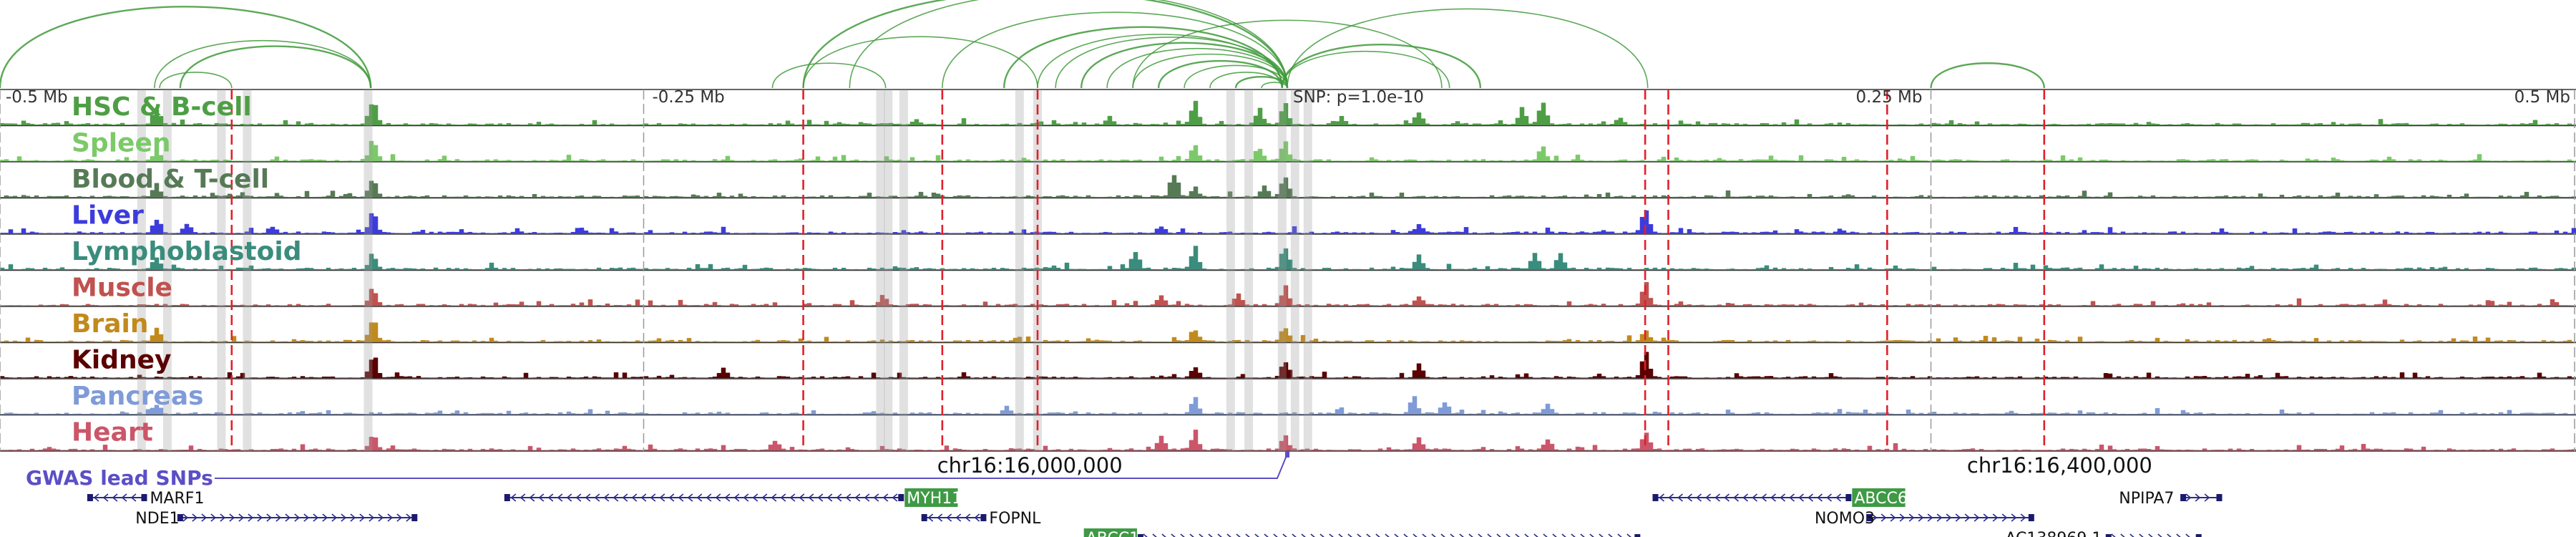  What do you see at coordinates (110, 324) in the screenshot?
I see `track-name: Brain` at bounding box center [110, 324].